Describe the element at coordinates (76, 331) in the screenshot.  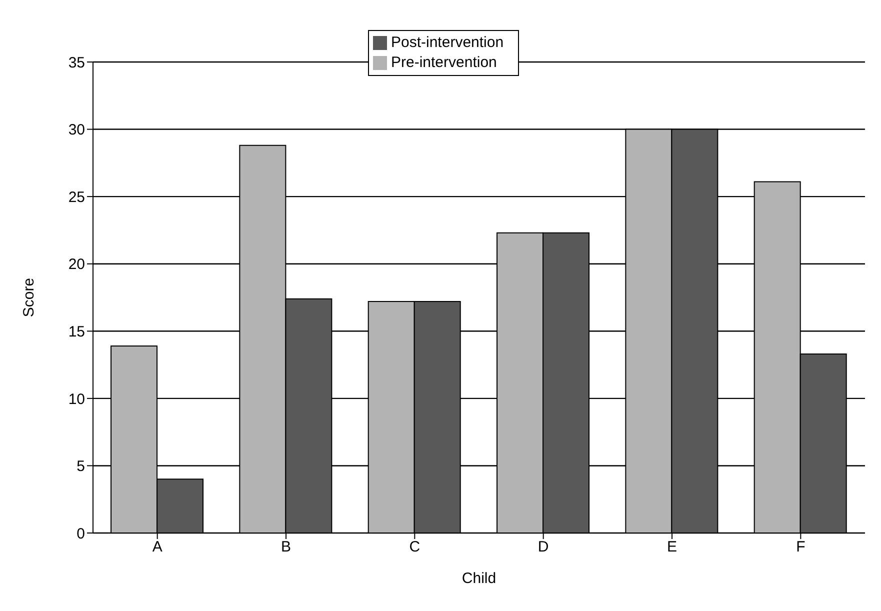
I see `y-tick-label: 15` at that location.